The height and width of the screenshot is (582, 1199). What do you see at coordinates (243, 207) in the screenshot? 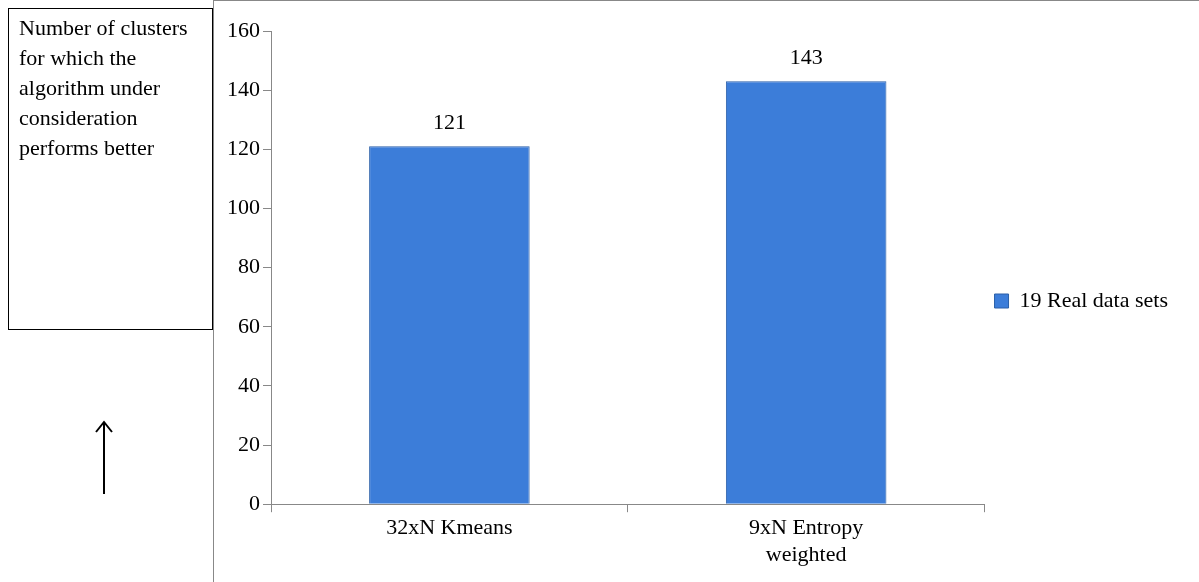
I see `y-tick-label: 100` at bounding box center [243, 207].